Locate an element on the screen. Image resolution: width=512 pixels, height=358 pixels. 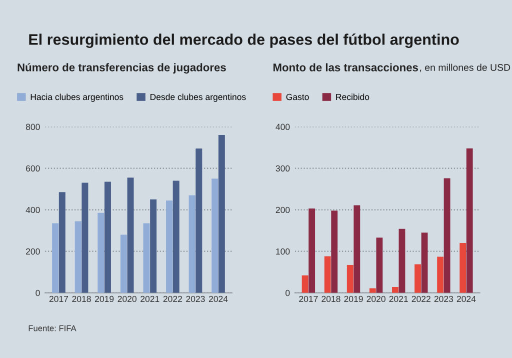
y-tick-label: 800 is located at coordinates (33, 127).